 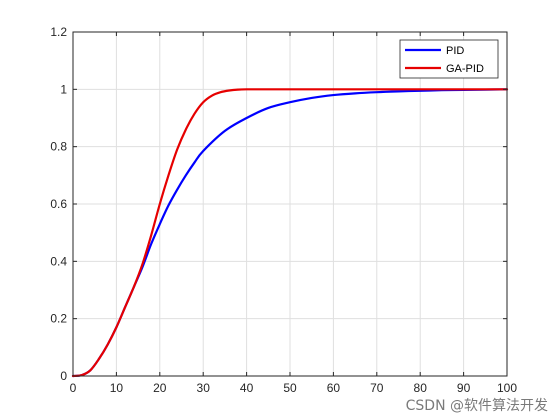 I want to click on x-tick-label: 50, so click(x=290, y=388).